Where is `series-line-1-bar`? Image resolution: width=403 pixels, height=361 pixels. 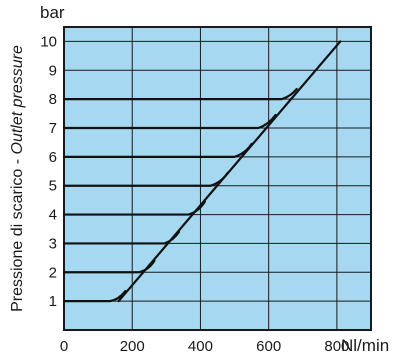
series-line-1-bar is located at coordinates (94, 296).